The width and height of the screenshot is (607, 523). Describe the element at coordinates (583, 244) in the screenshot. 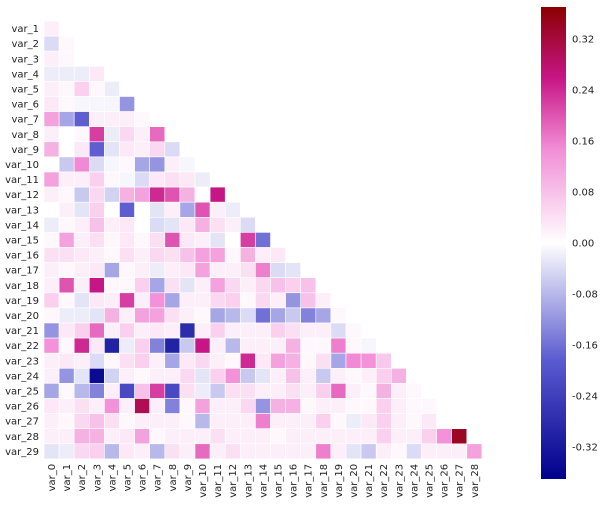

I see `colorbar-tick-4: 0.00` at that location.